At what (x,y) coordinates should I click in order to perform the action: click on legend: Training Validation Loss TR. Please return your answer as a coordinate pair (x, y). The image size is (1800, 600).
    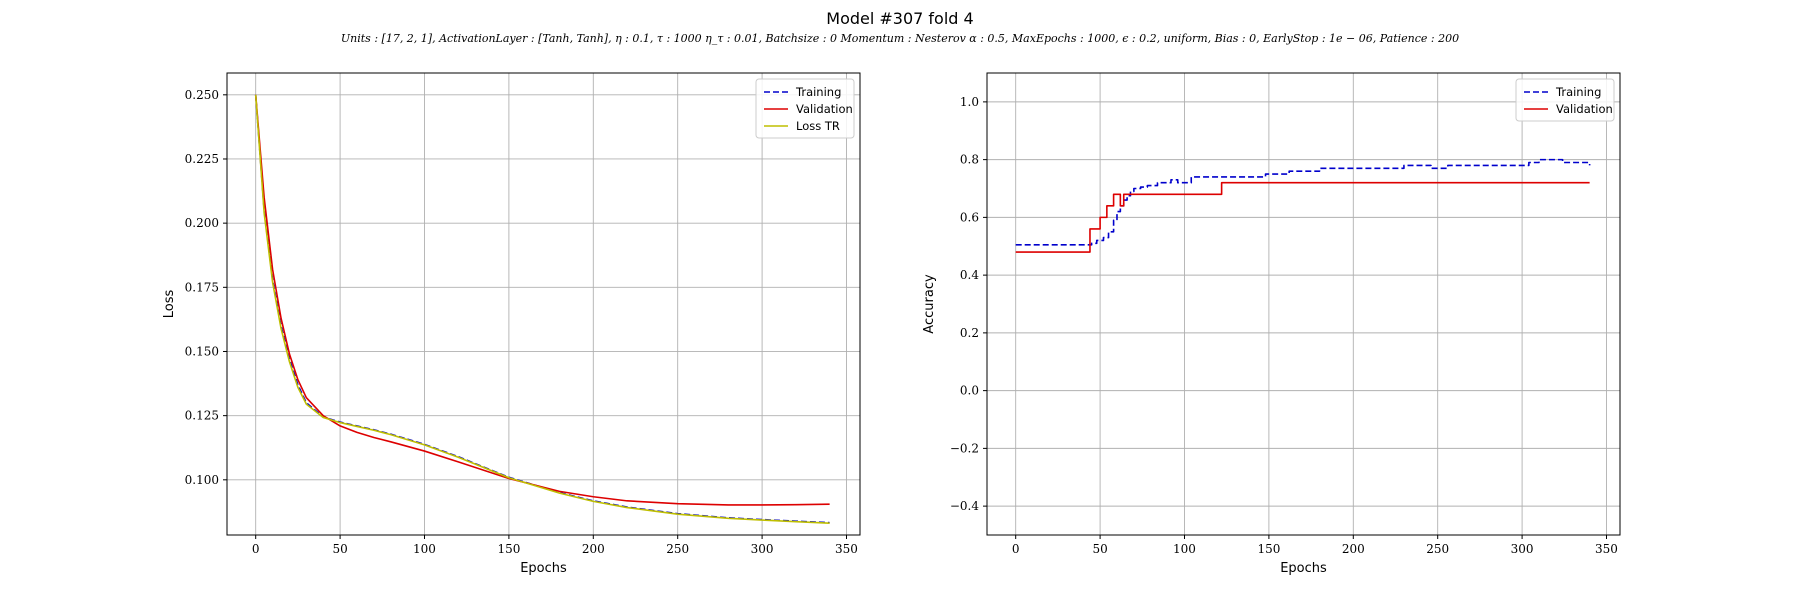
    Looking at the image, I should click on (805, 108).